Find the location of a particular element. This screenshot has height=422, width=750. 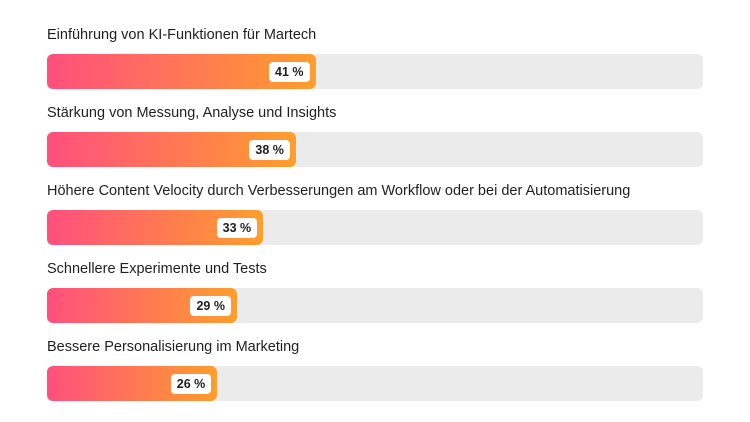

bar-track: 33 % is located at coordinates (375, 227).